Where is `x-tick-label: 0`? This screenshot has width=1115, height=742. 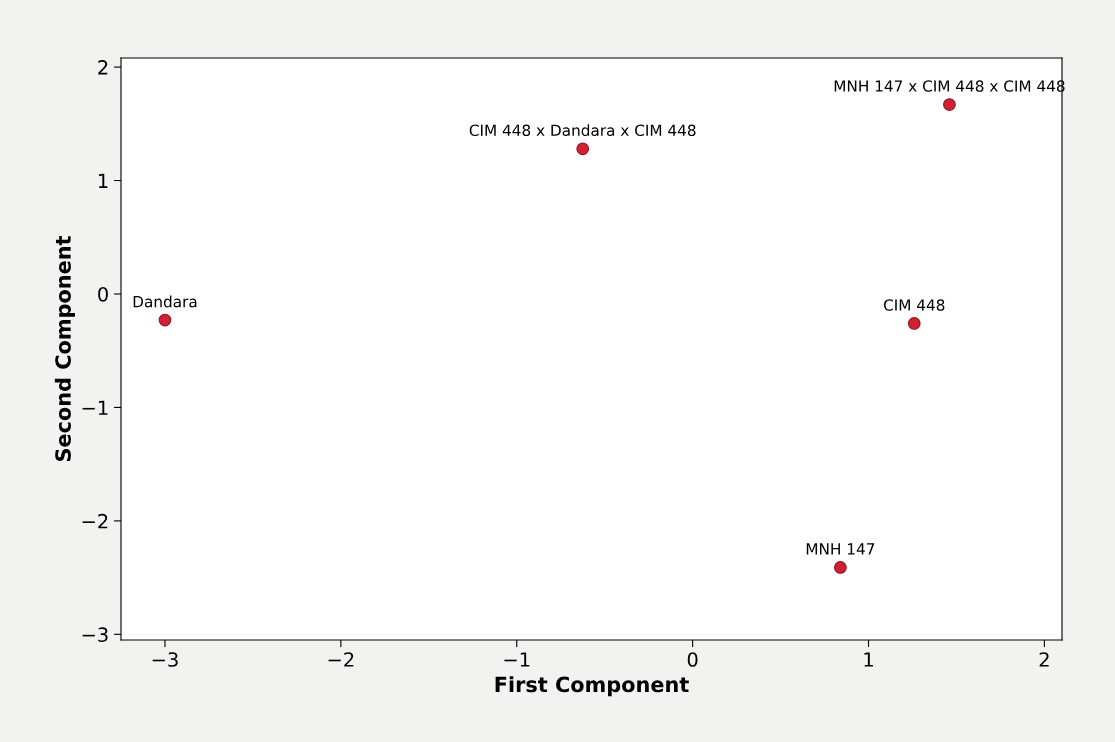
x-tick-label: 0 is located at coordinates (692, 659).